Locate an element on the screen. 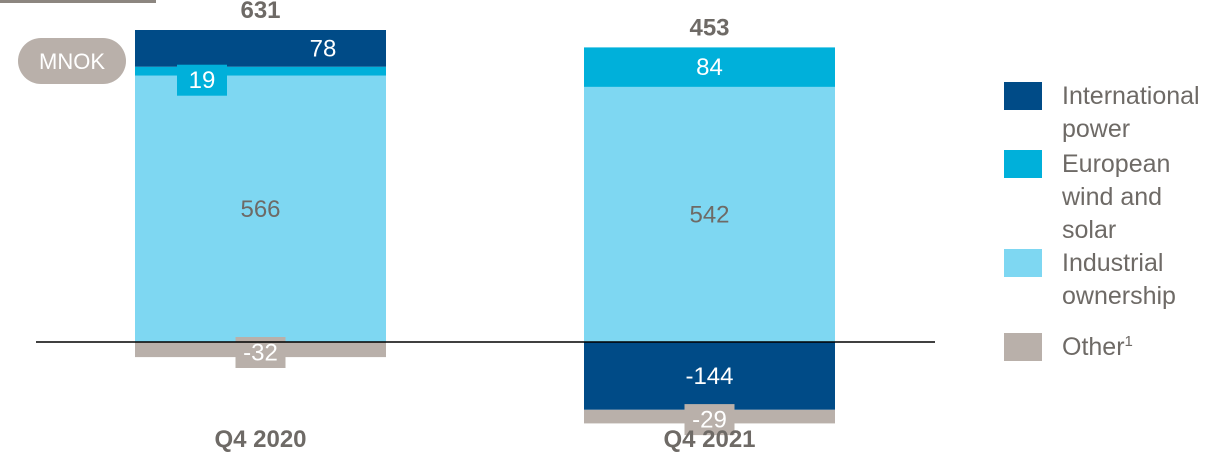  bar-international-power-q4-2020 is located at coordinates (260, 48).